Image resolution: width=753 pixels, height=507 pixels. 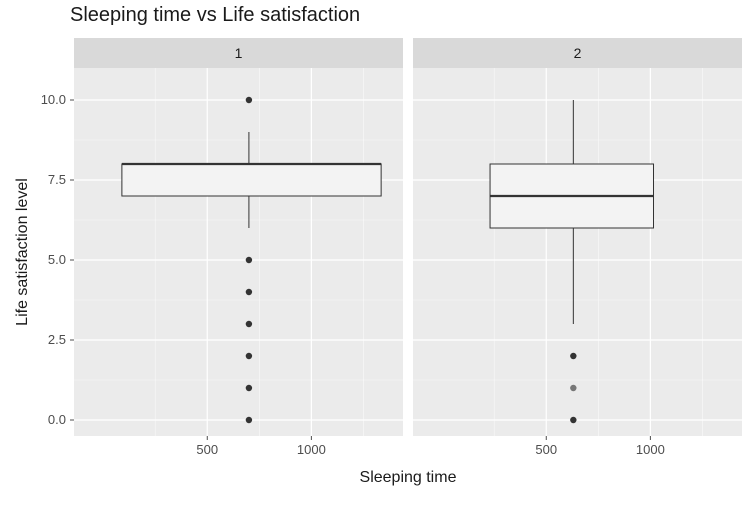 I want to click on y-axis-label: Life satisfaction level, so click(x=22, y=252).